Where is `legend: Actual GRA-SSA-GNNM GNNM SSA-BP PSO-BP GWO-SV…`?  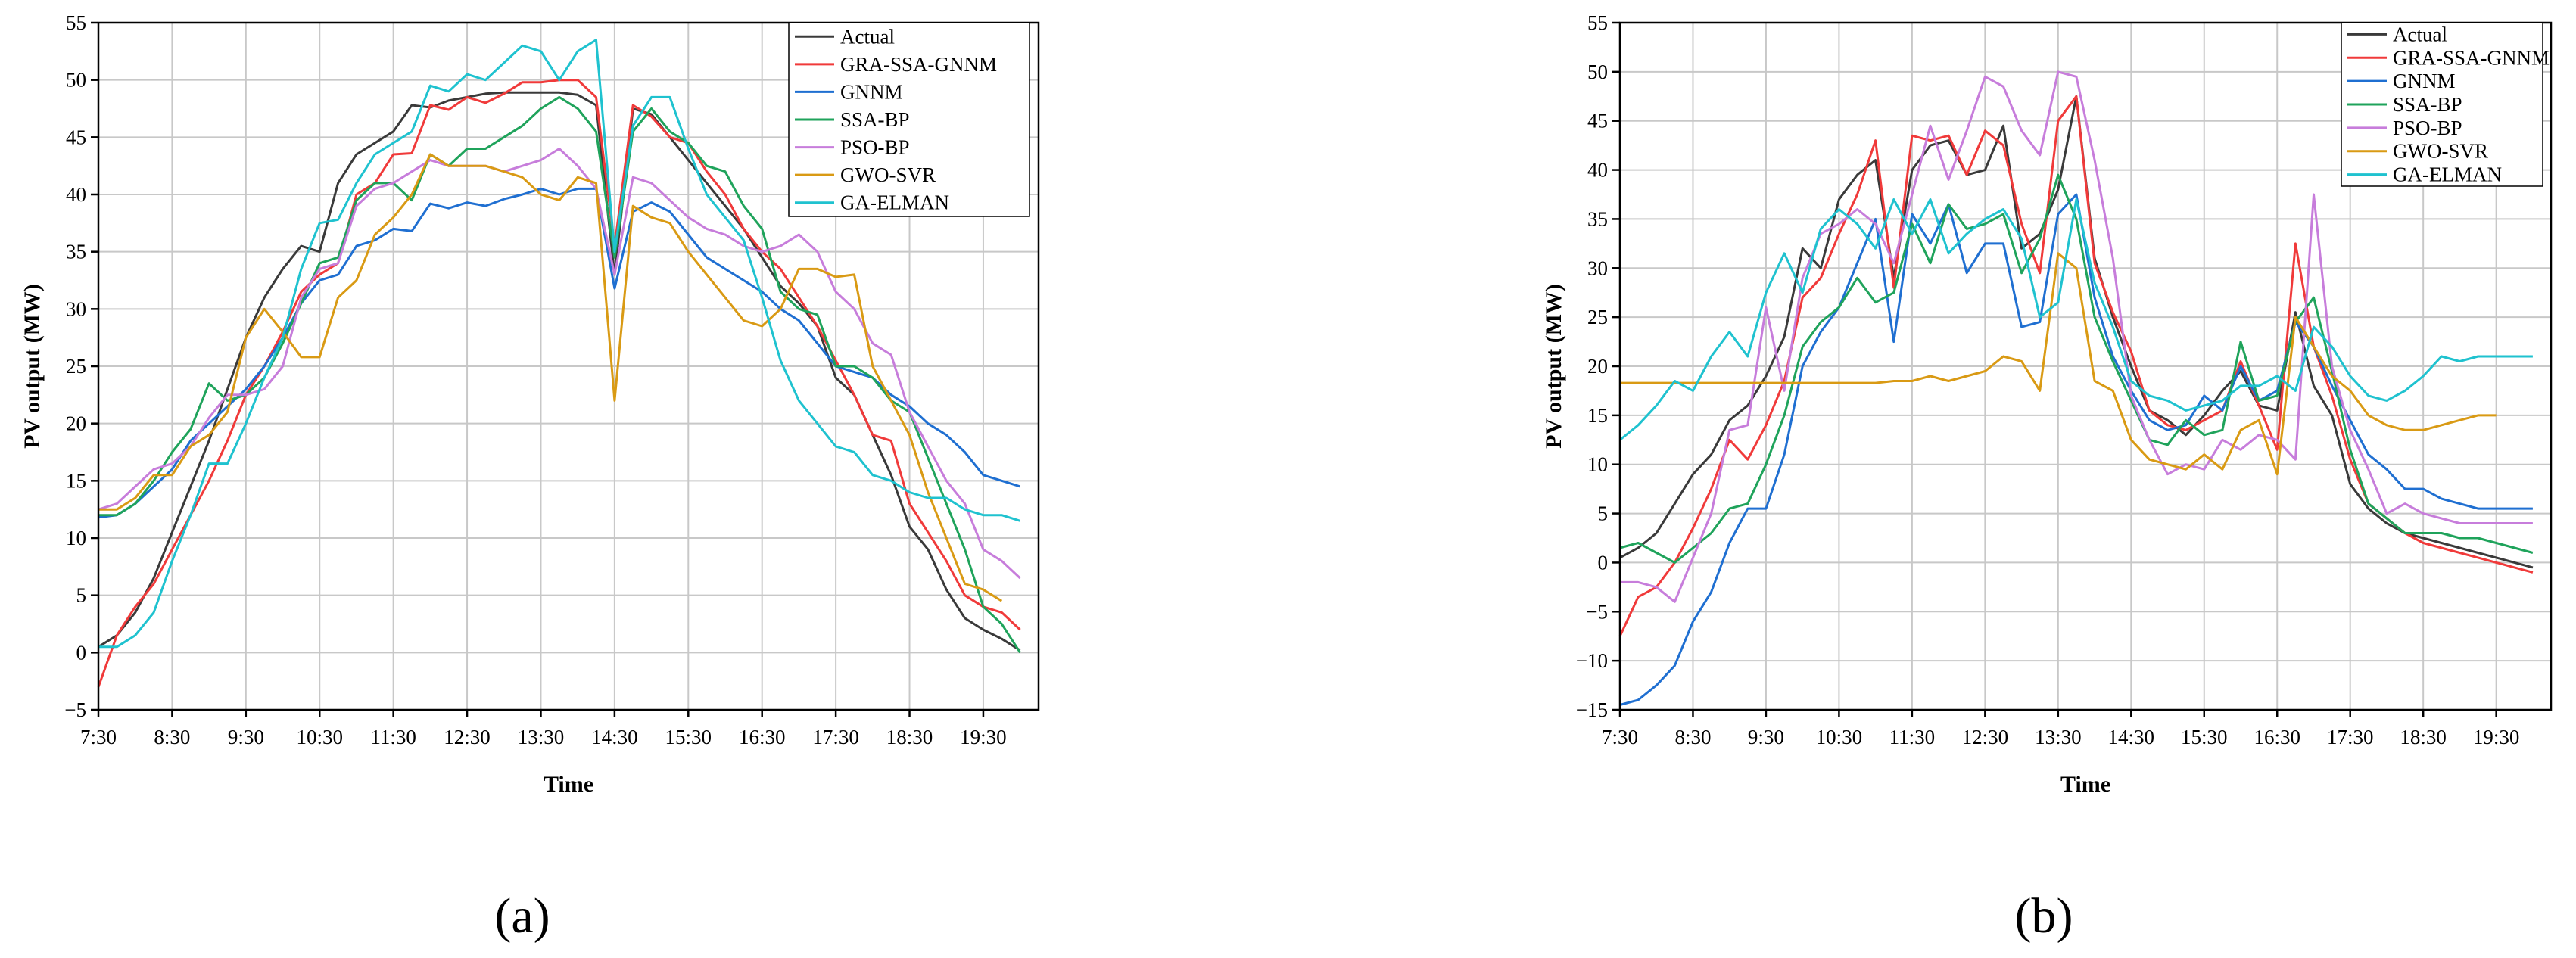
legend: Actual GRA-SSA-GNNM GNNM SSA-BP PSO-BP GWO-SV… is located at coordinates (909, 120).